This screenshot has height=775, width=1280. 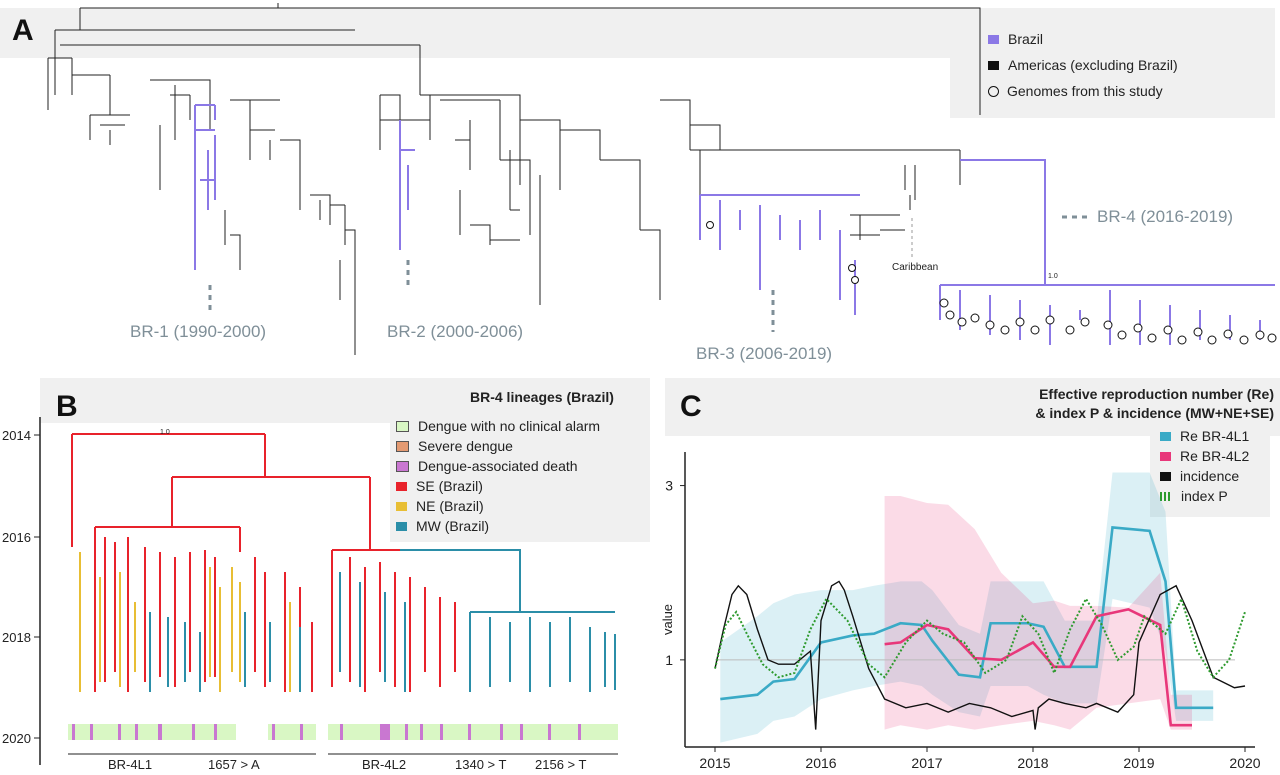 What do you see at coordinates (37, 591) in the screenshot?
I see `time-axis-b` at bounding box center [37, 591].